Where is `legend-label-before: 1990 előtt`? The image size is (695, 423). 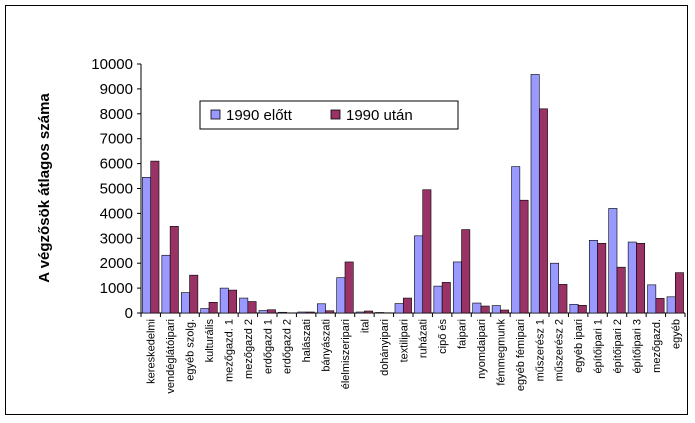
legend-label-before: 1990 előtt is located at coordinates (259, 115).